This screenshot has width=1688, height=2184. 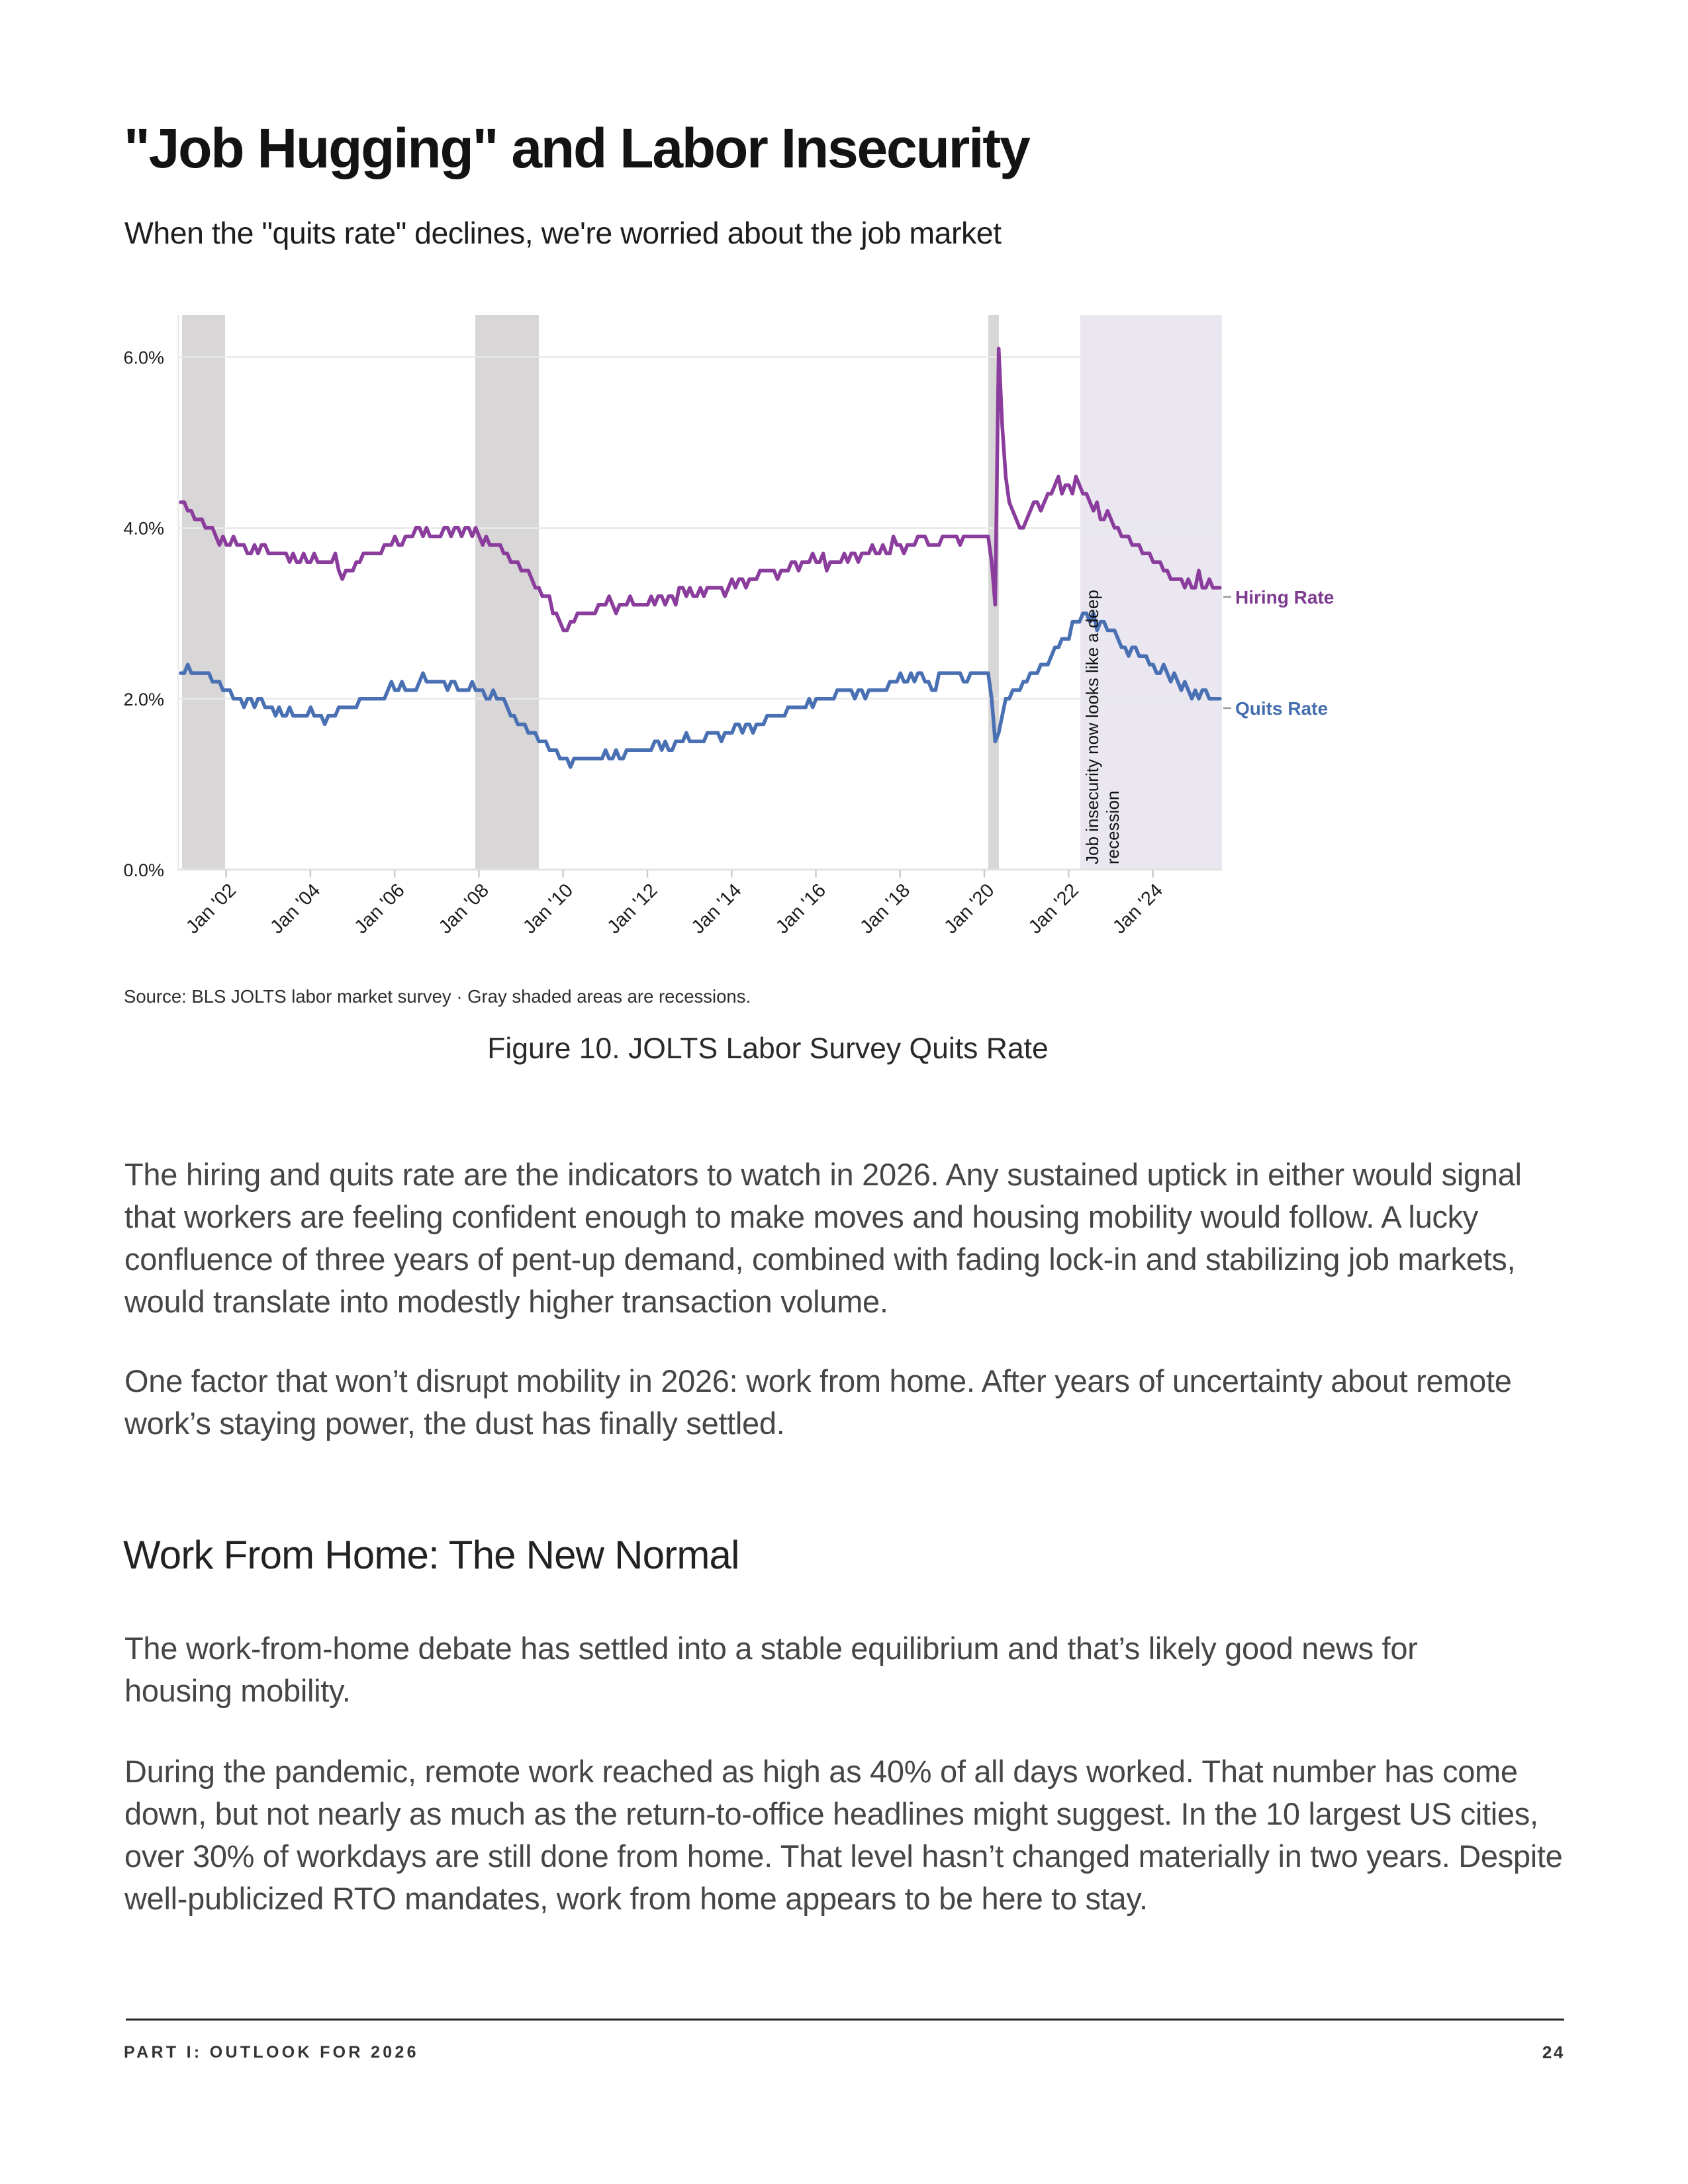 What do you see at coordinates (969, 909) in the screenshot?
I see `svg-text: Jan '20` at bounding box center [969, 909].